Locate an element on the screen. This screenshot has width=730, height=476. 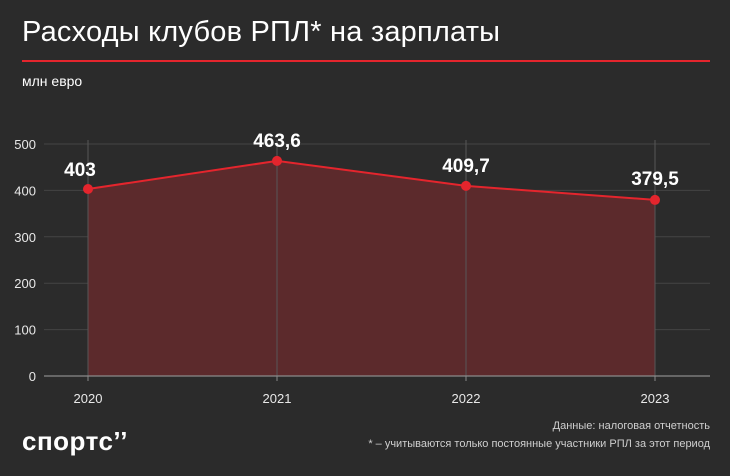
x-tick-label: 2020 is located at coordinates (88, 398).